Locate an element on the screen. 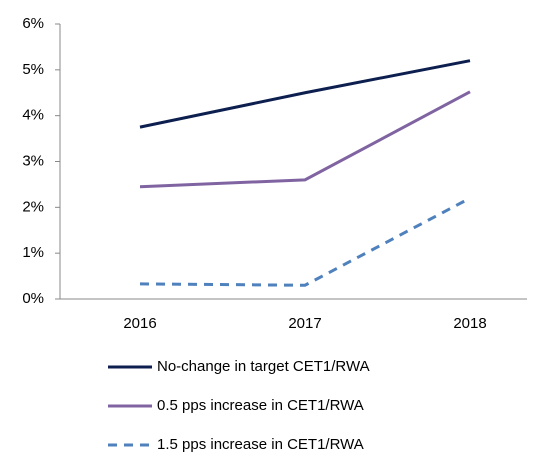  y-tick-label: 1% is located at coordinates (33, 252).